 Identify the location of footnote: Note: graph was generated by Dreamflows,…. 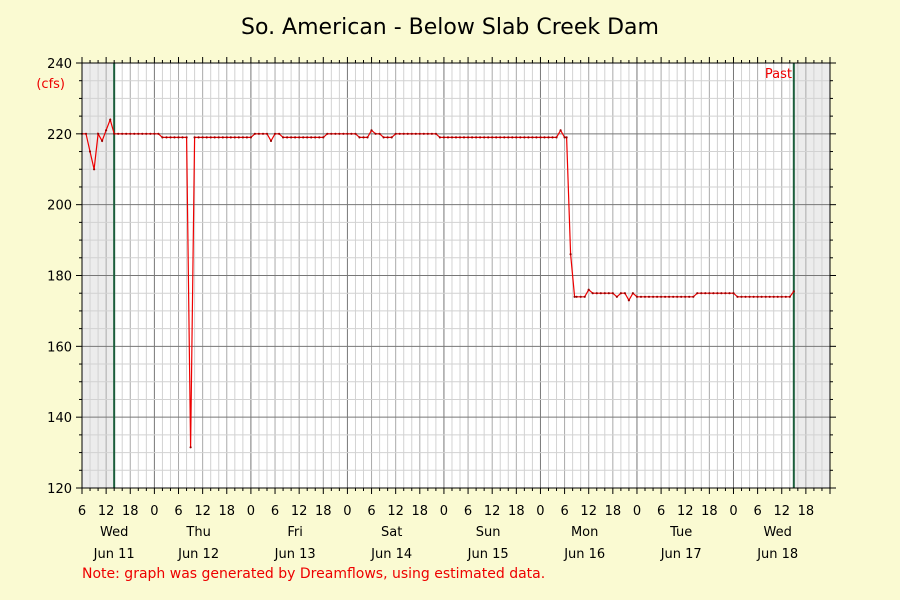
(314, 574).